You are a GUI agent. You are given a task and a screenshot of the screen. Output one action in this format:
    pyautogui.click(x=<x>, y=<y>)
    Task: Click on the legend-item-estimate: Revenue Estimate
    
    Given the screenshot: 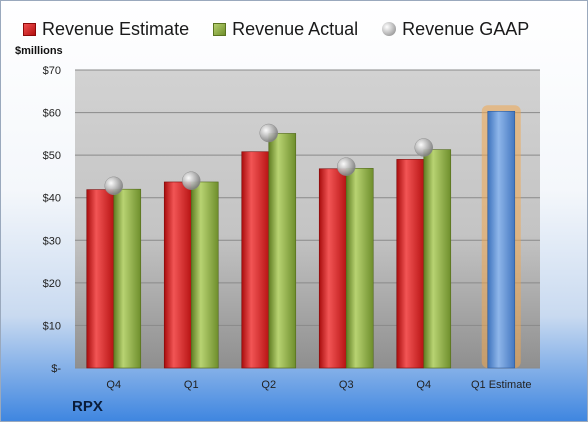 What is the action you would take?
    pyautogui.click(x=106, y=29)
    